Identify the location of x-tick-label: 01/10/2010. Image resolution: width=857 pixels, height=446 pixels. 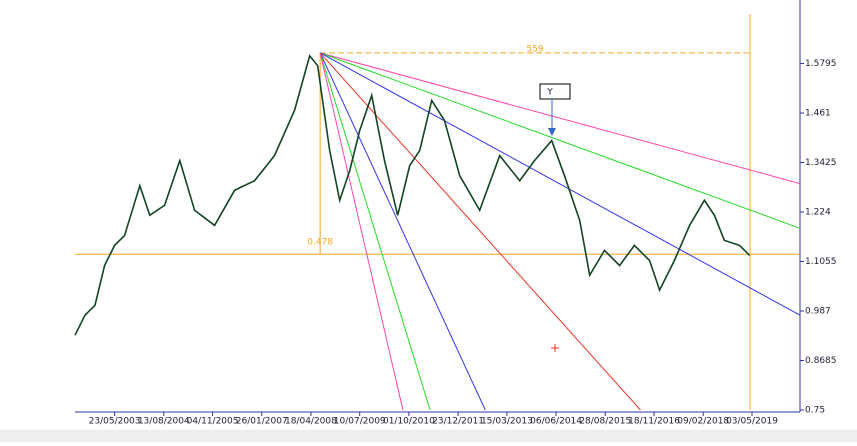
(409, 422).